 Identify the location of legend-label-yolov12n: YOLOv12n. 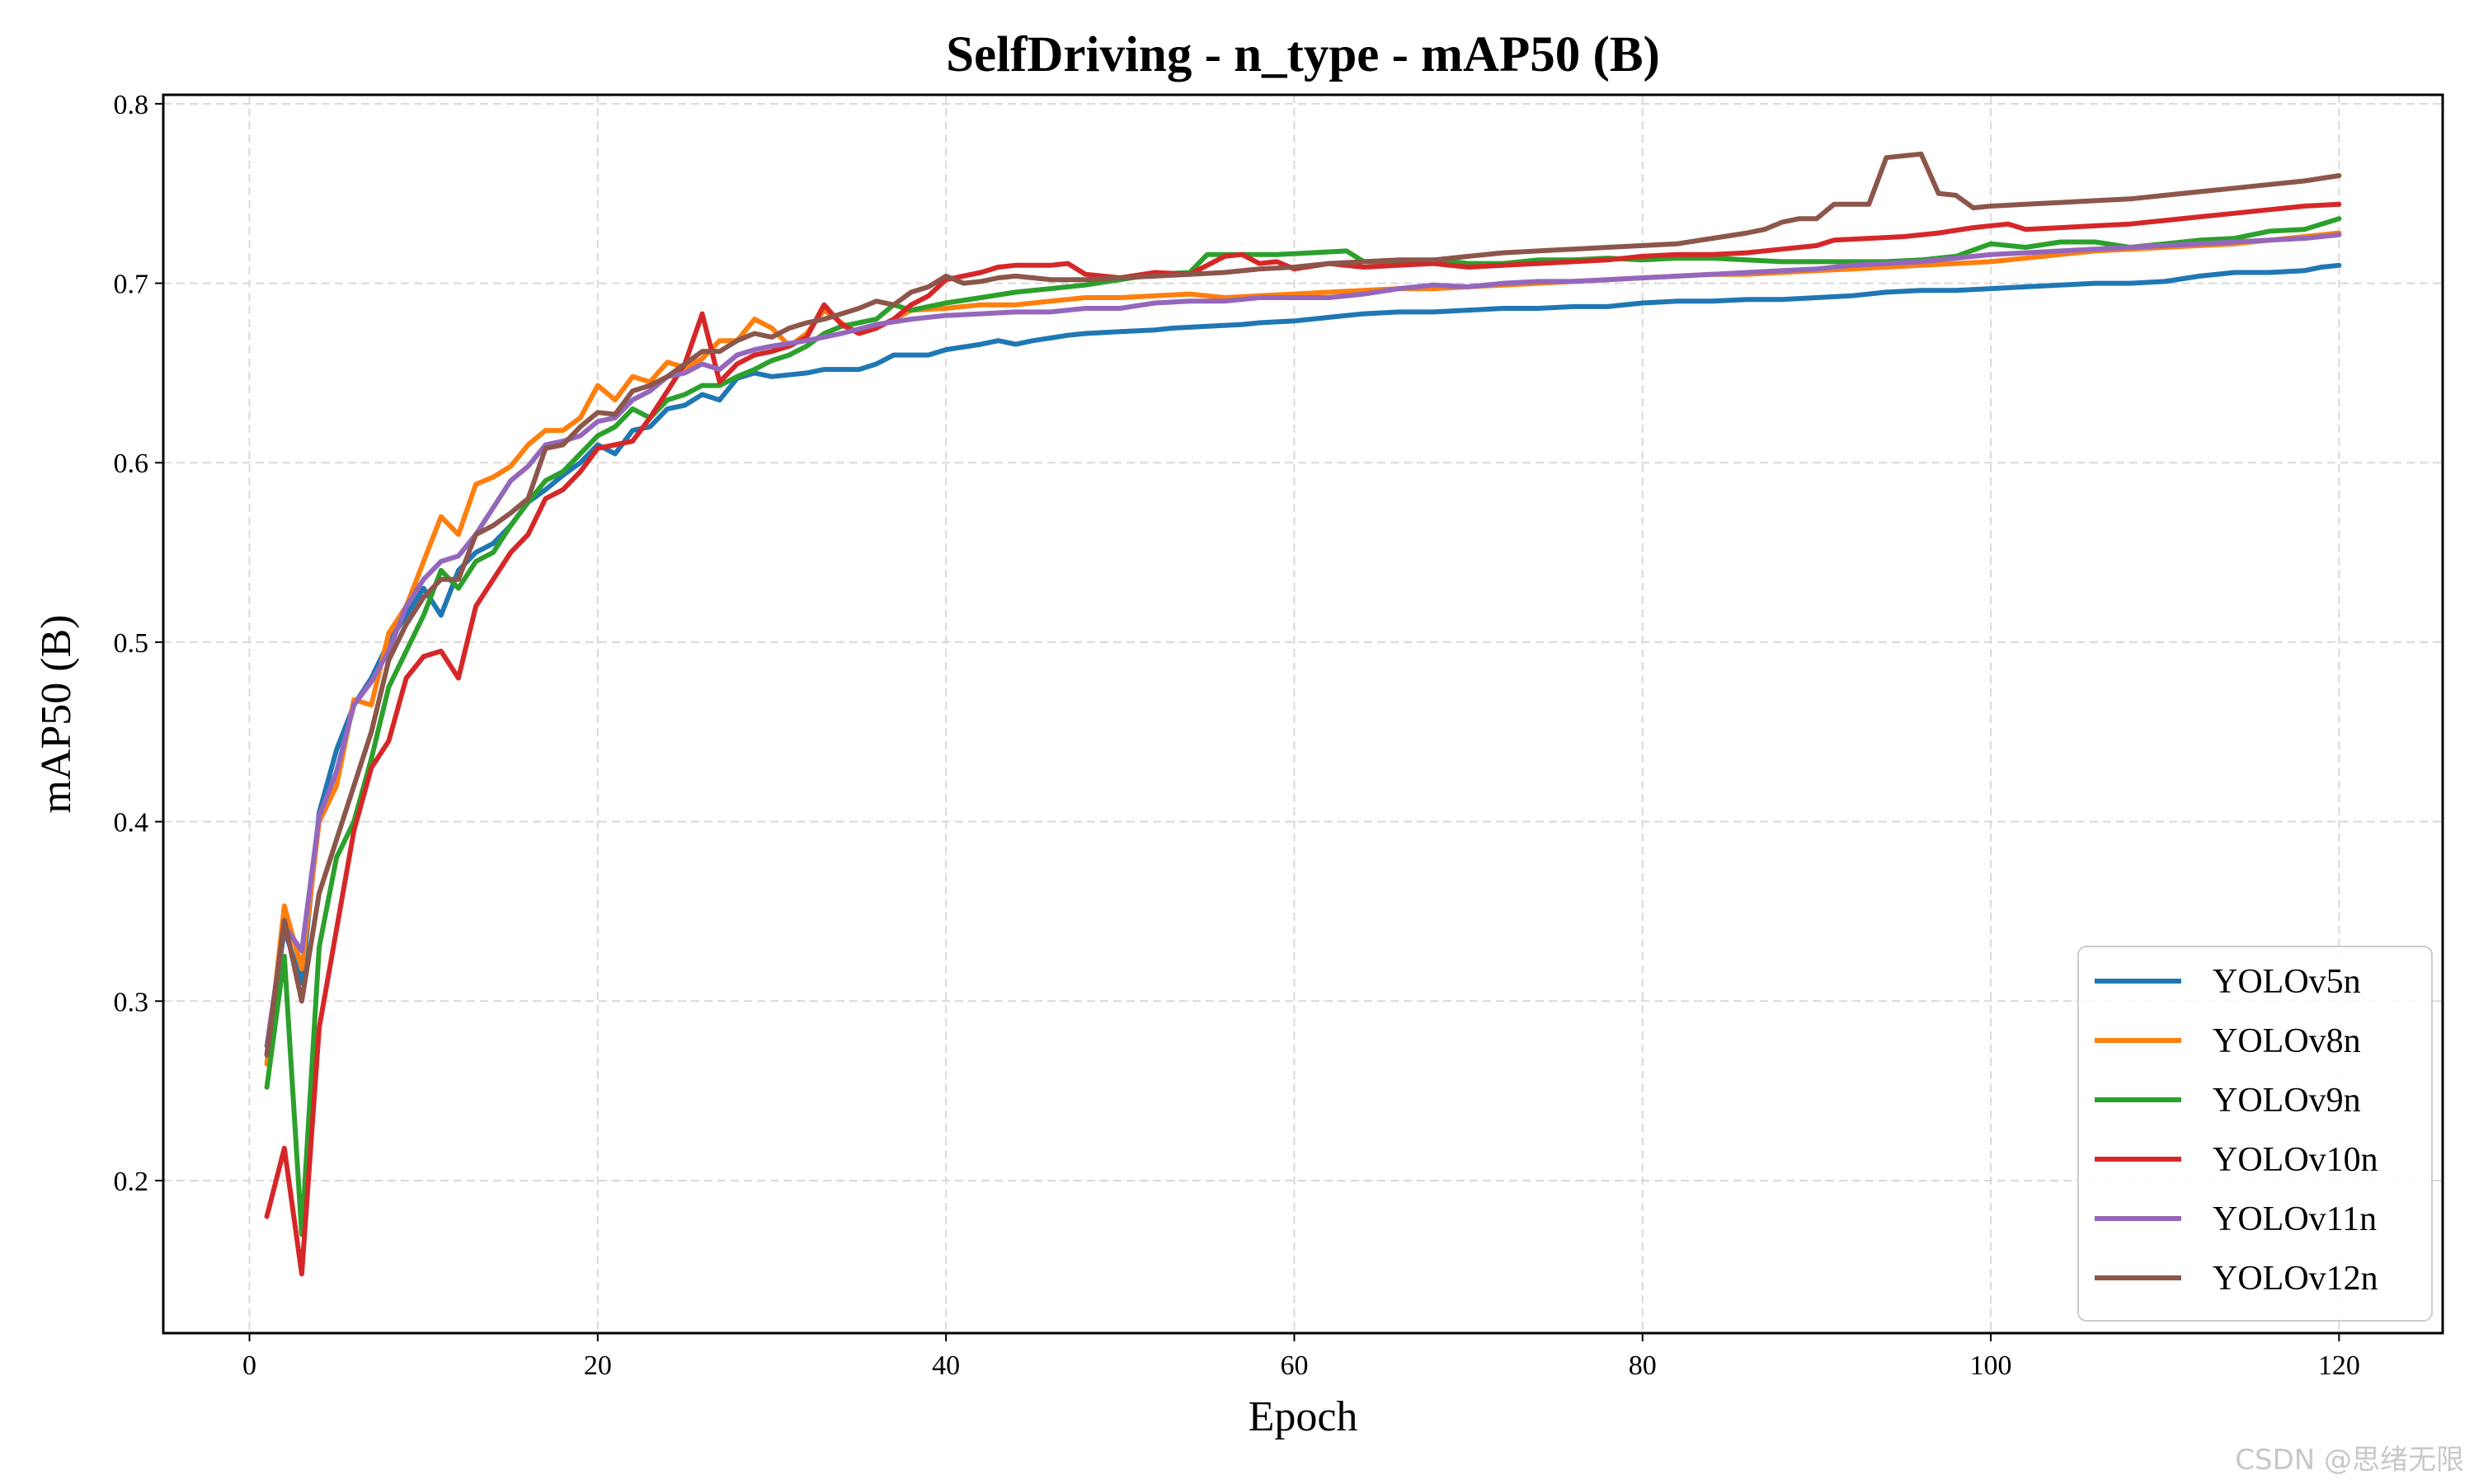
(2295, 1279).